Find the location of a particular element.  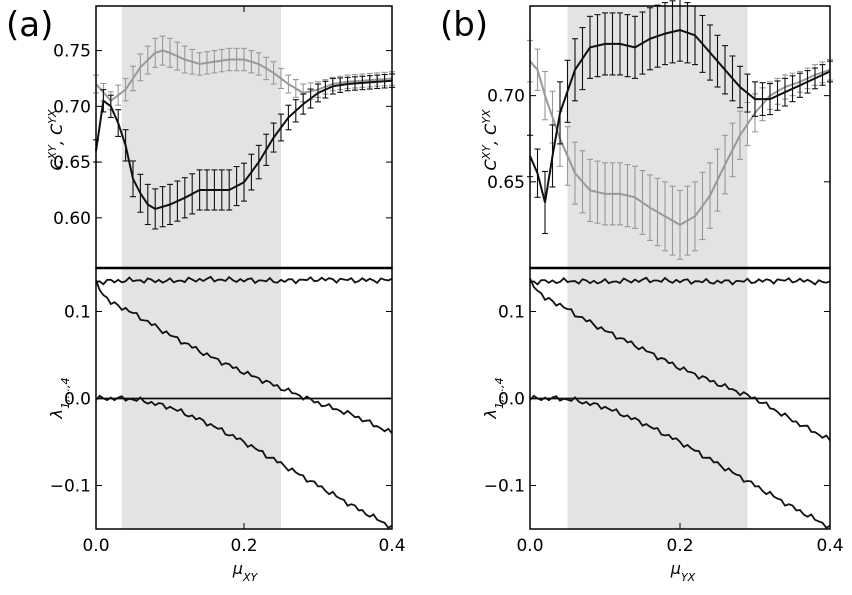

bottom-ylabel-a: λ1,...,4 is located at coordinates (59, 399).